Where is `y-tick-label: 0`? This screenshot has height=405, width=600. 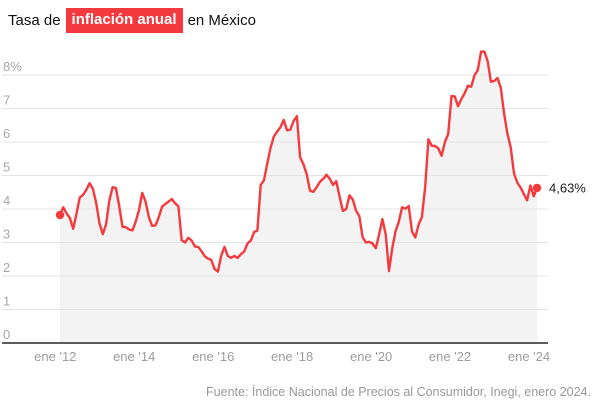 y-tick-label: 0 is located at coordinates (6, 334).